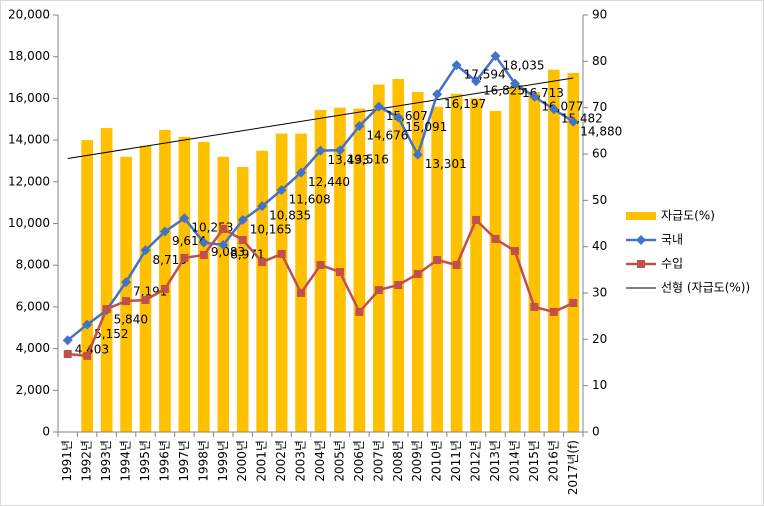 The height and width of the screenshot is (506, 764). What do you see at coordinates (87, 461) in the screenshot?
I see `x-tick-label: 1992년` at bounding box center [87, 461].